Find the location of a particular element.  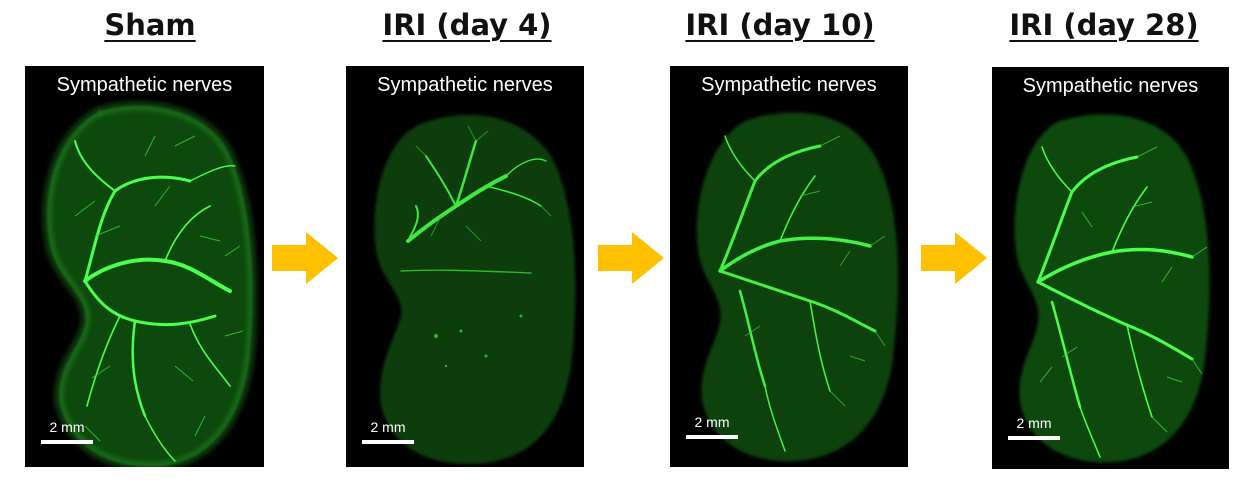

kidney-image-iri-day4 is located at coordinates (475, 289).